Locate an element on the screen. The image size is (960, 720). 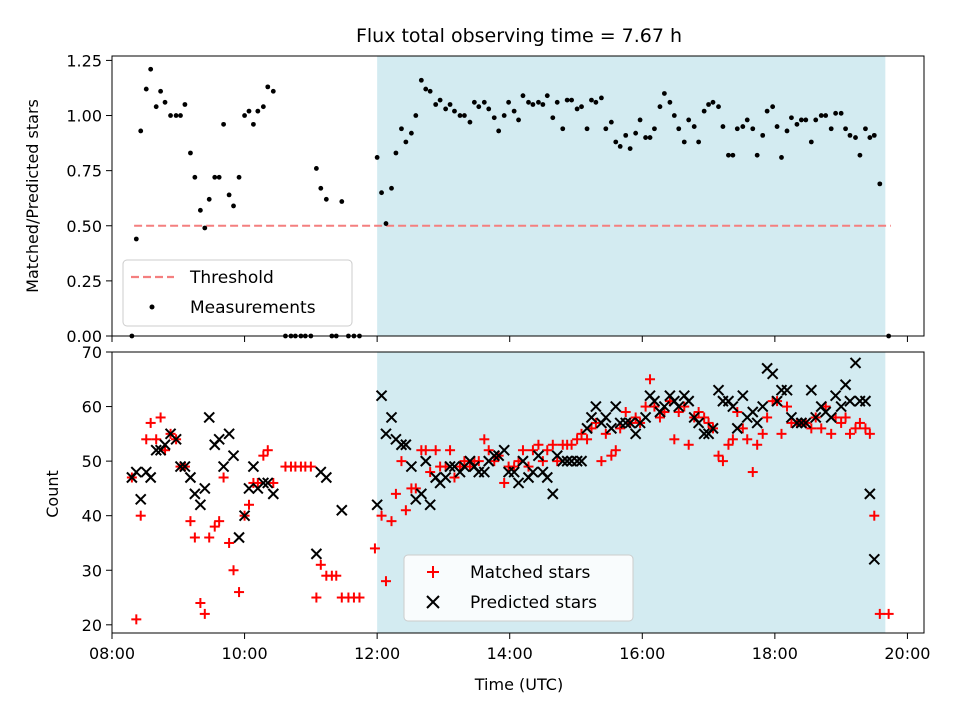
x-tick-label: 10:00 is located at coordinates (245, 653).